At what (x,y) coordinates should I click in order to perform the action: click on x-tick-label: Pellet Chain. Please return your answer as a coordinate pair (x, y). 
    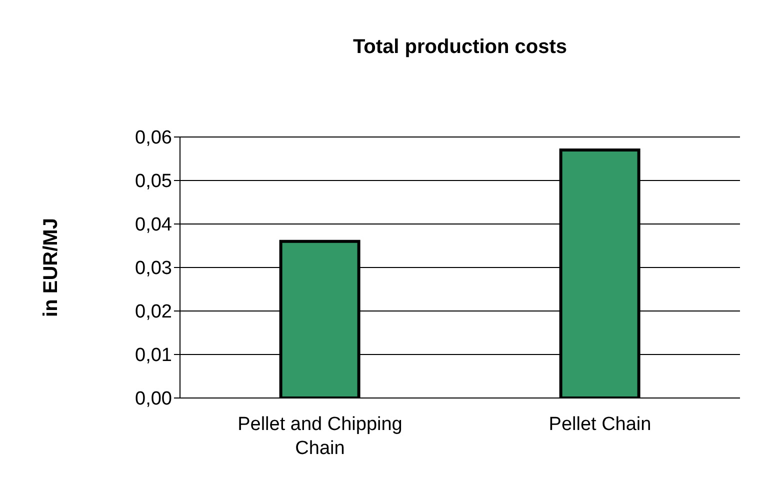
    Looking at the image, I should click on (600, 424).